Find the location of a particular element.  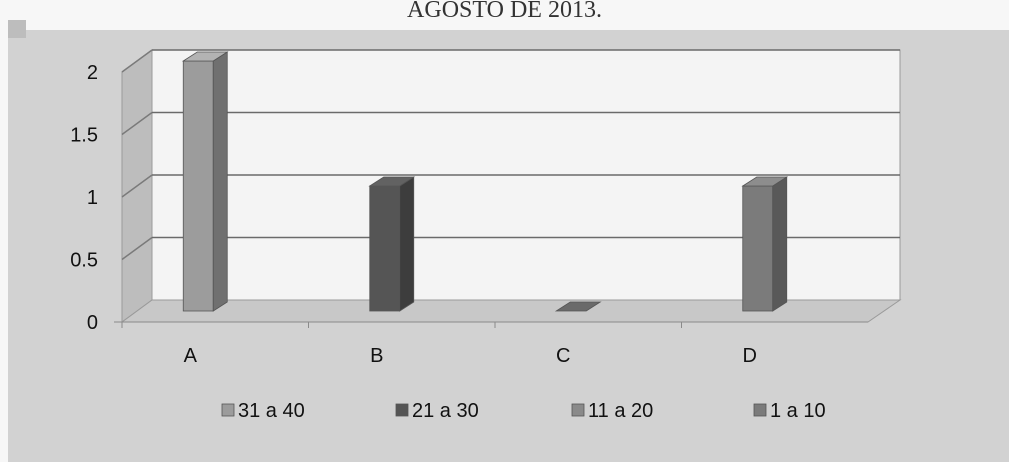

y-tick-label: 2 is located at coordinates (92, 73).